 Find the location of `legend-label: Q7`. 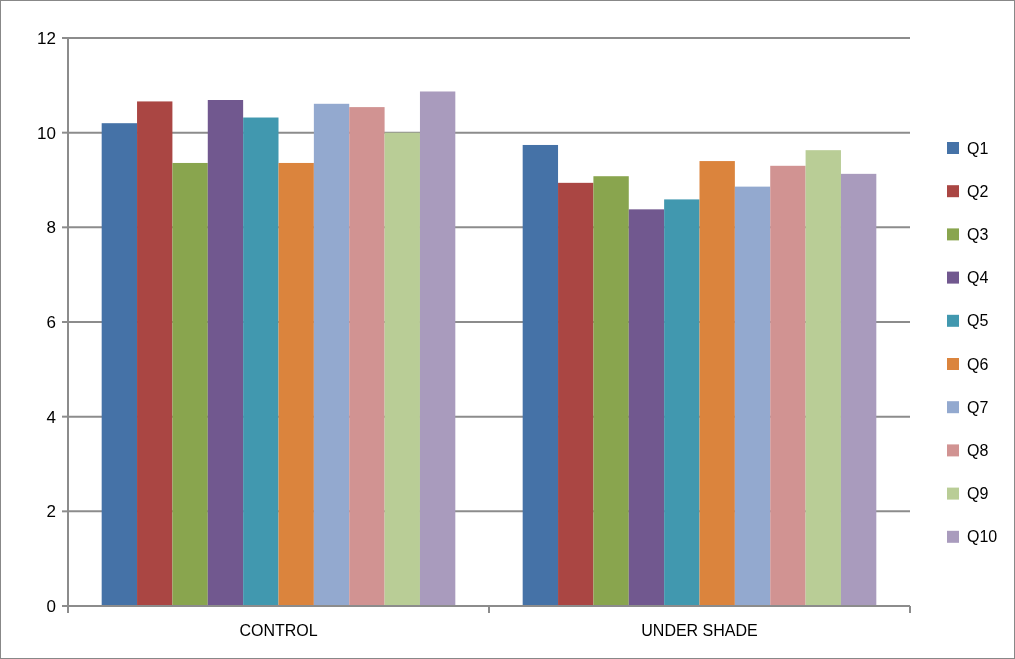

legend-label: Q7 is located at coordinates (978, 407).